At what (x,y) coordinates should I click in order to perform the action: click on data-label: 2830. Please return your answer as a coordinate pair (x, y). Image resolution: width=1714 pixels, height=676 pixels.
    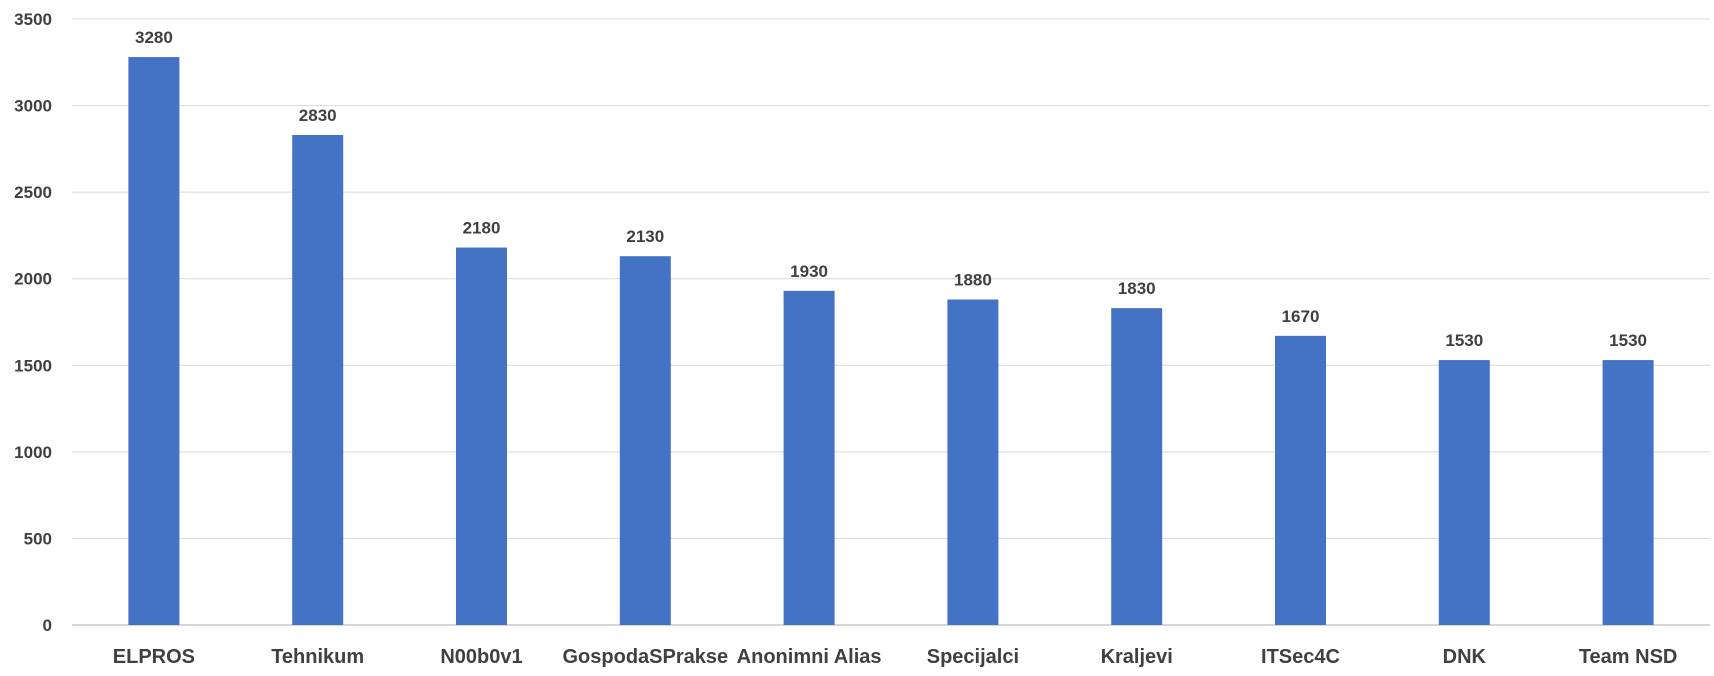
    Looking at the image, I should click on (318, 115).